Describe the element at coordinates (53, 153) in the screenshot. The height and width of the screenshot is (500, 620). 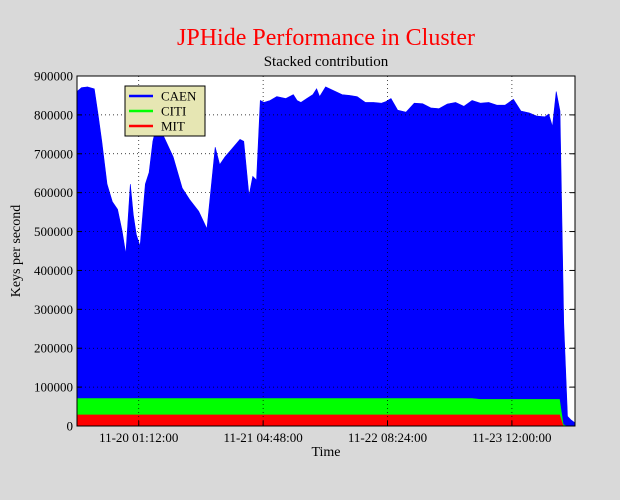
I see `y-tick-label: 700000` at that location.